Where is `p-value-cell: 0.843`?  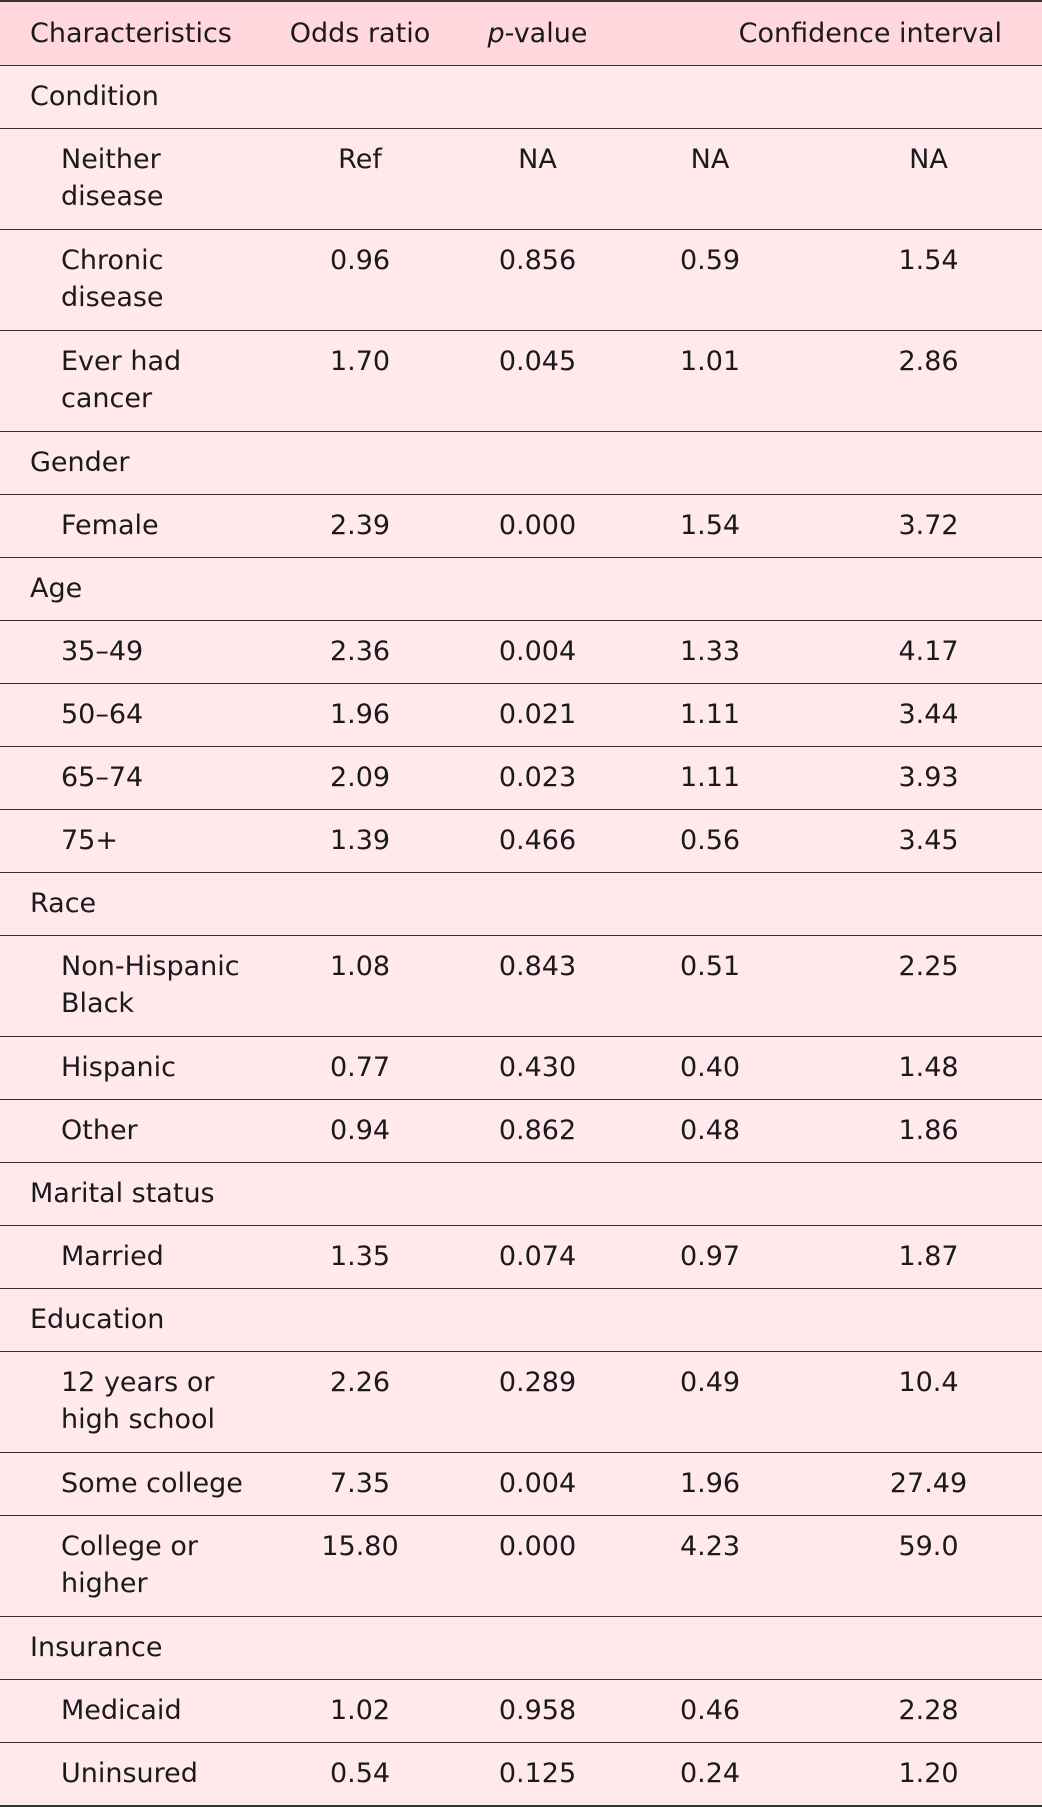 p-value-cell: 0.843 is located at coordinates (537, 986).